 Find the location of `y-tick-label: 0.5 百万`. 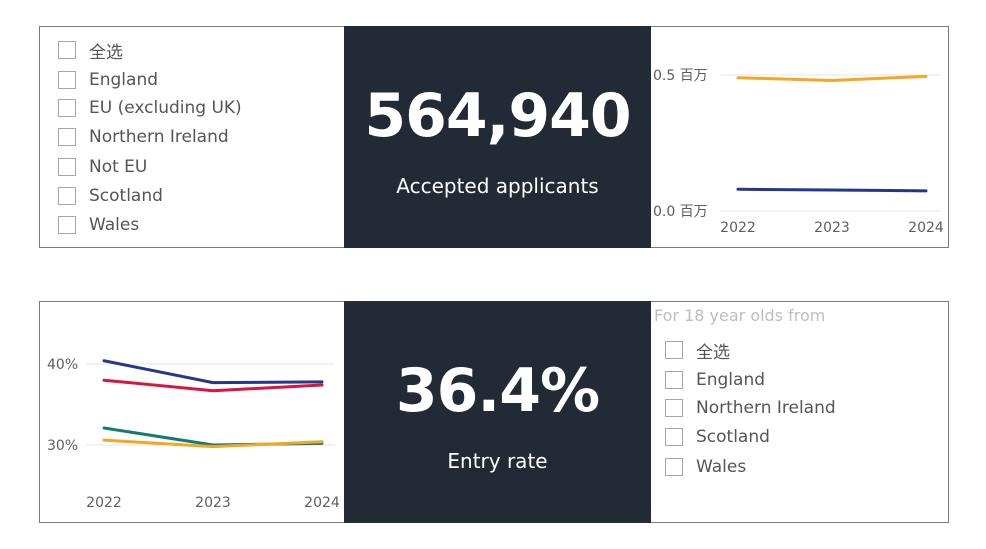

y-tick-label: 0.5 百万 is located at coordinates (680, 76).